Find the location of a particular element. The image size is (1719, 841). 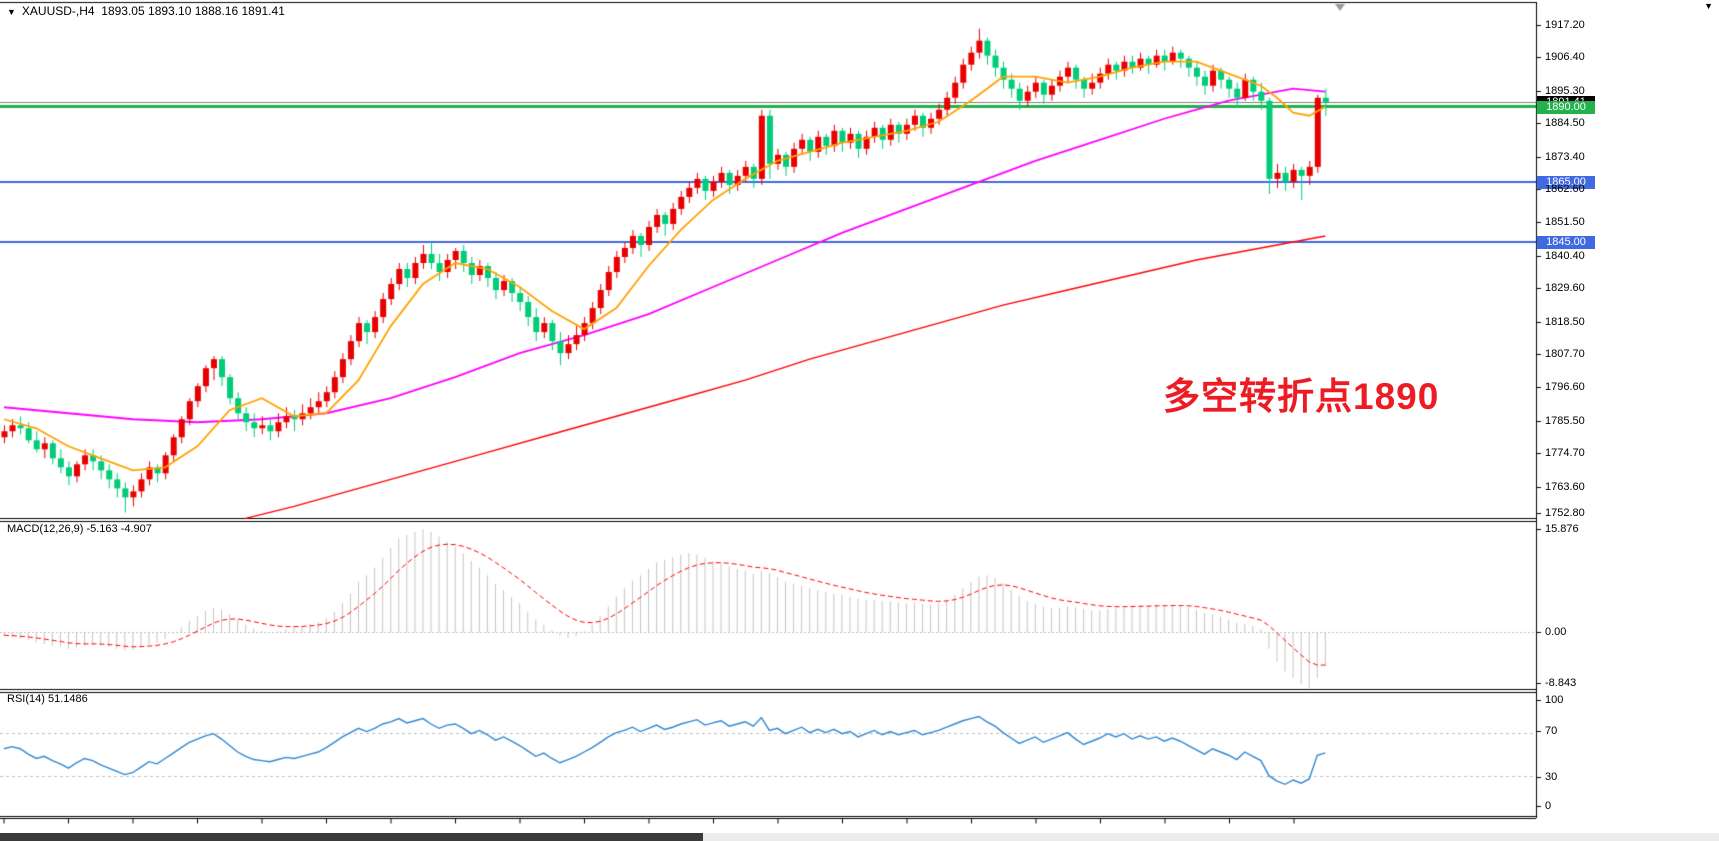

macd-tick-label: -8.843 is located at coordinates (1561, 683).